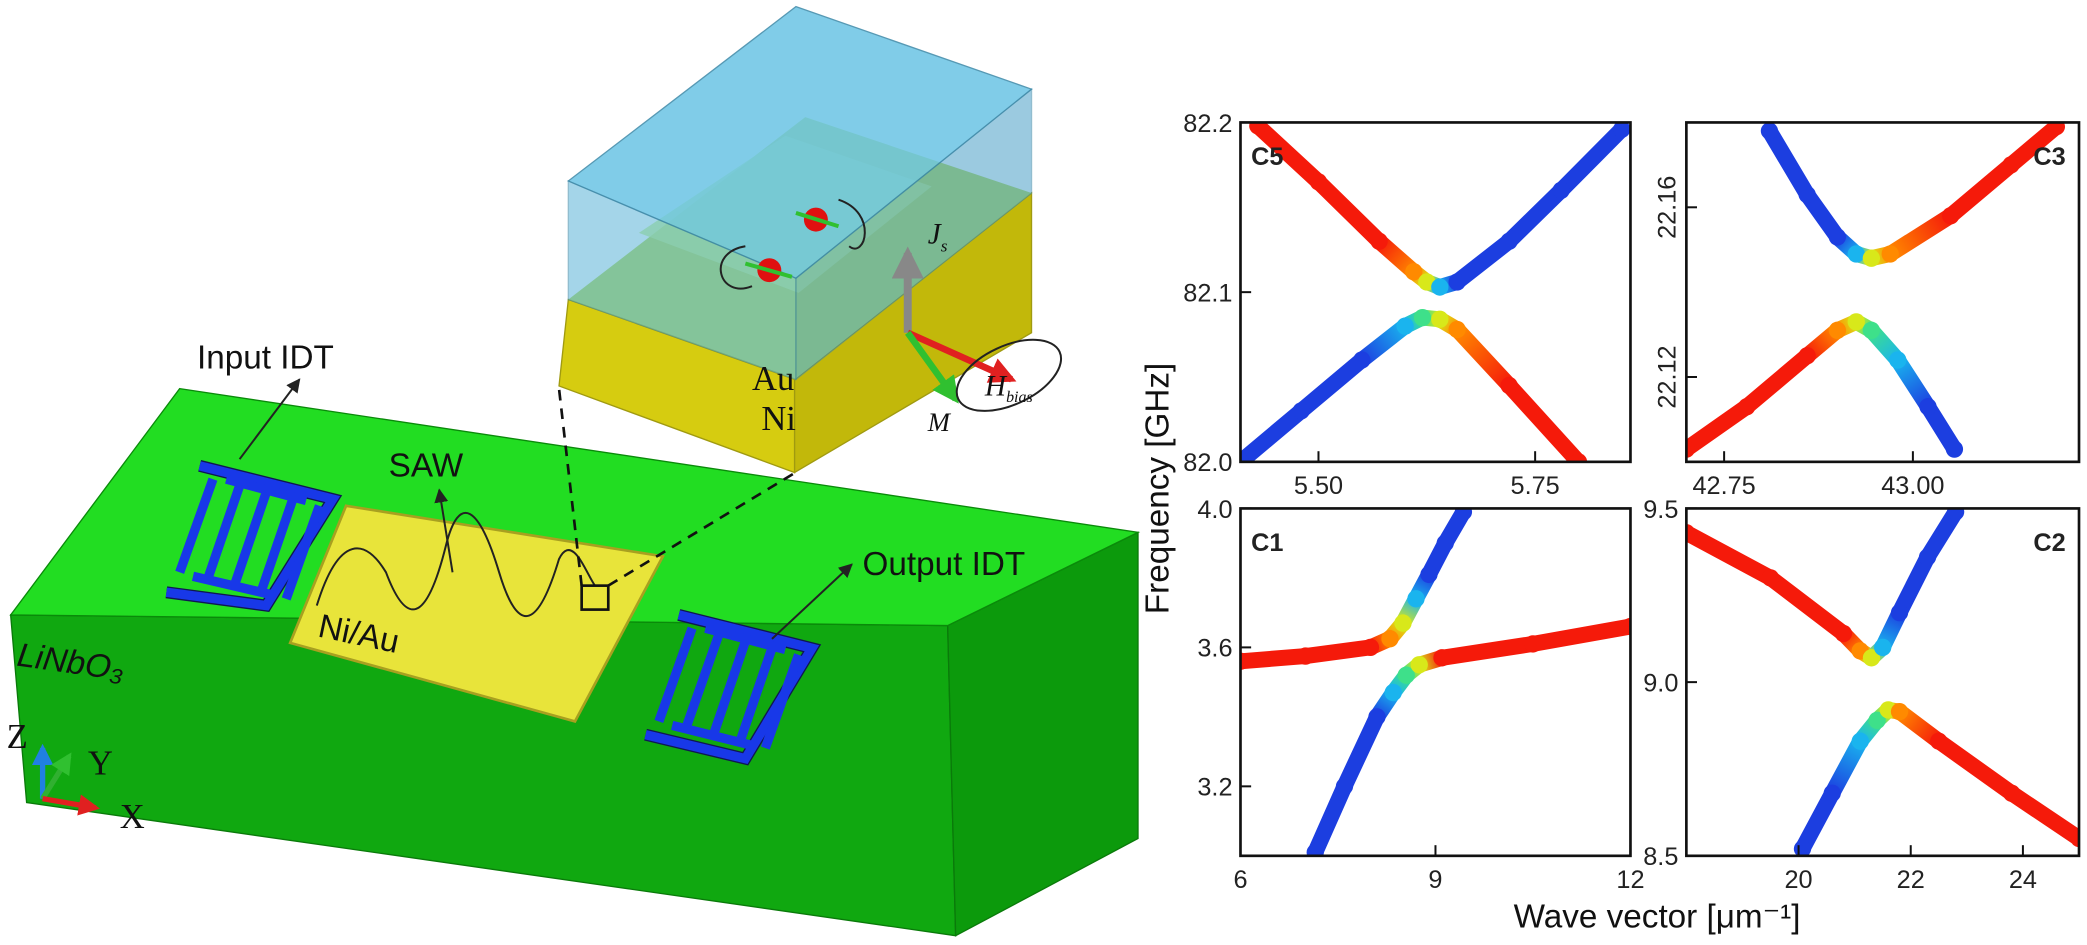 The image size is (2087, 945). I want to click on y-tick-label: 22.16, so click(1668, 207).